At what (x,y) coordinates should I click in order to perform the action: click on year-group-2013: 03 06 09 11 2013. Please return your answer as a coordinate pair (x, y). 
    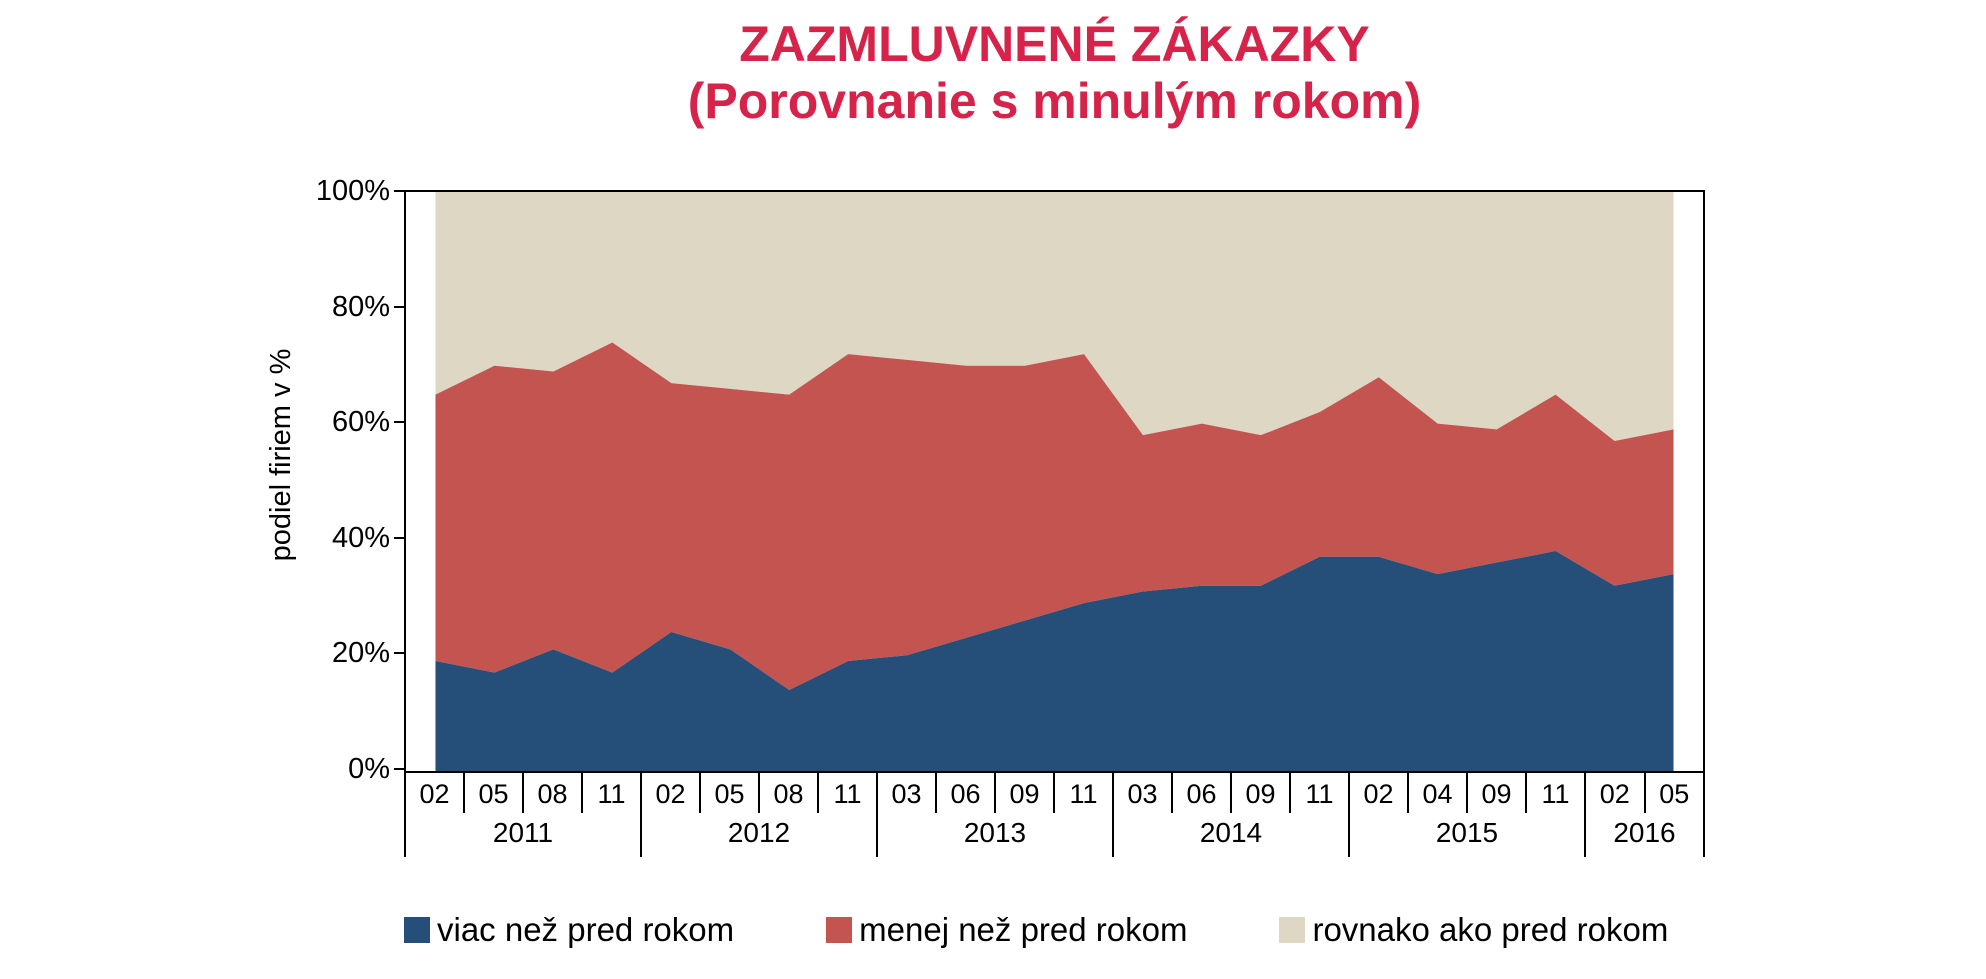
    Looking at the image, I should click on (996, 815).